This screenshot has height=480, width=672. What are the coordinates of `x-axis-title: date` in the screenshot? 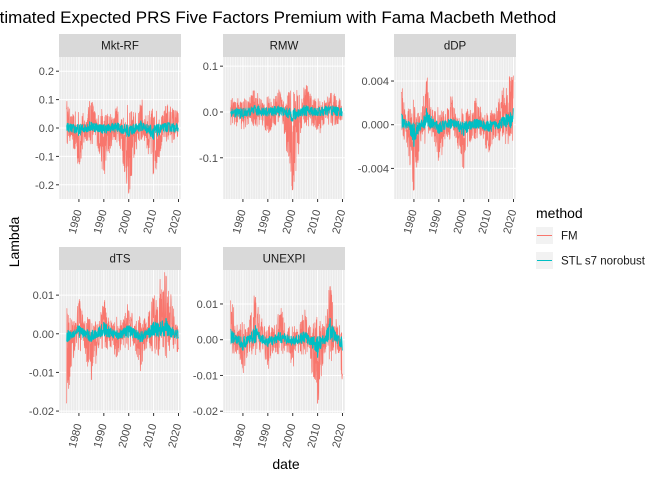 It's located at (285, 464).